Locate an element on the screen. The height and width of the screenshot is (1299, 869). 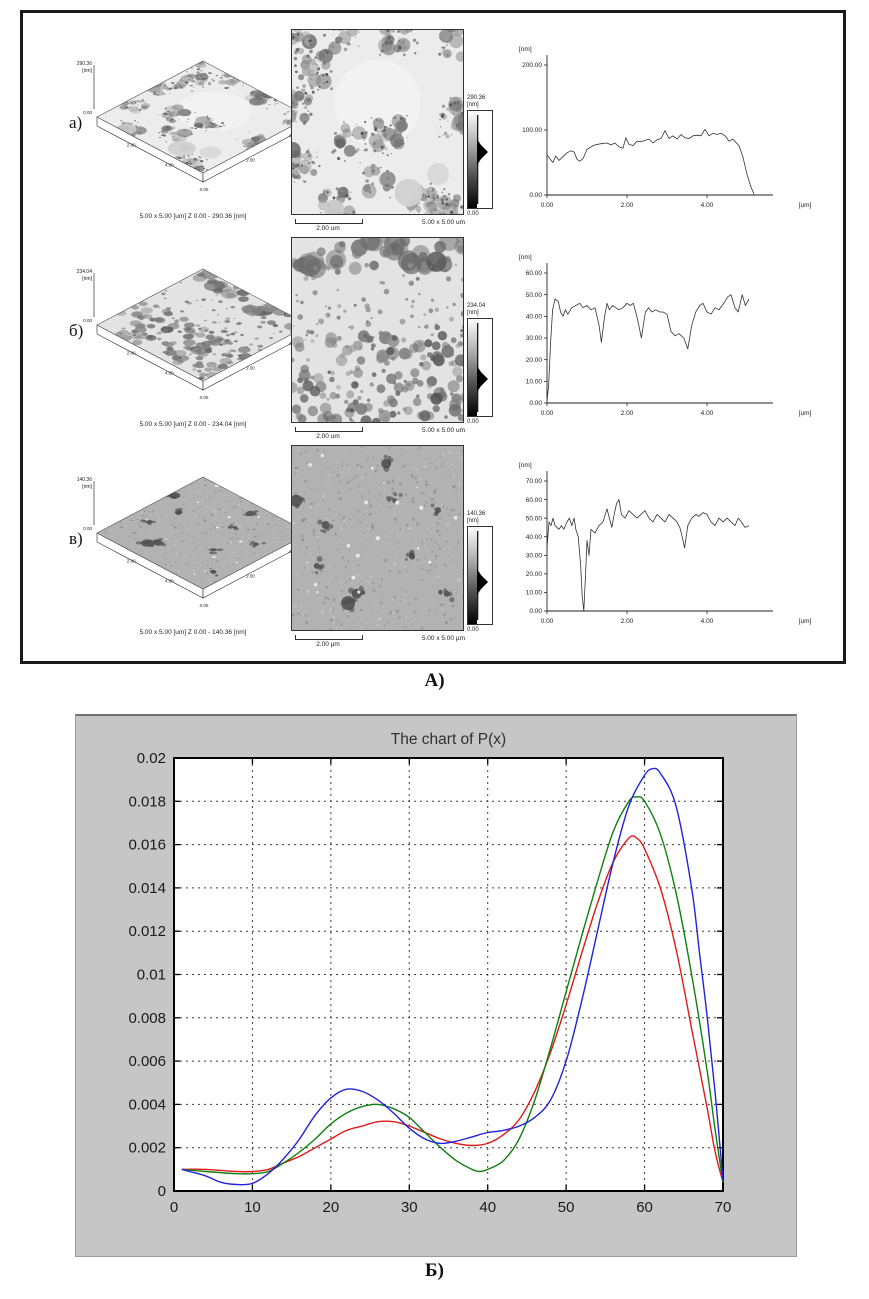
colorbar-gradient-c is located at coordinates (480, 575).